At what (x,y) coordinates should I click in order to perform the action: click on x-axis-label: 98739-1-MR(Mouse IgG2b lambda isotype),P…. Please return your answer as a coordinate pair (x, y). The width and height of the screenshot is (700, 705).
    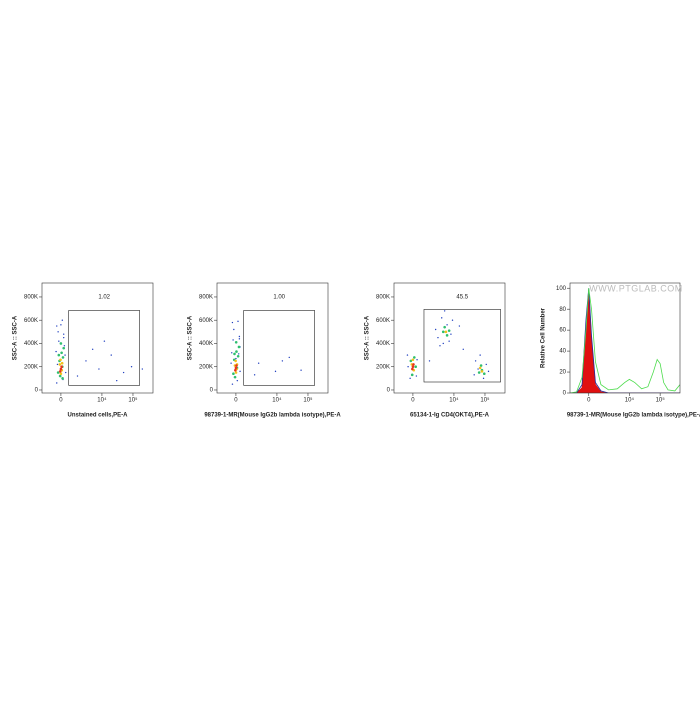
    Looking at the image, I should click on (272, 416).